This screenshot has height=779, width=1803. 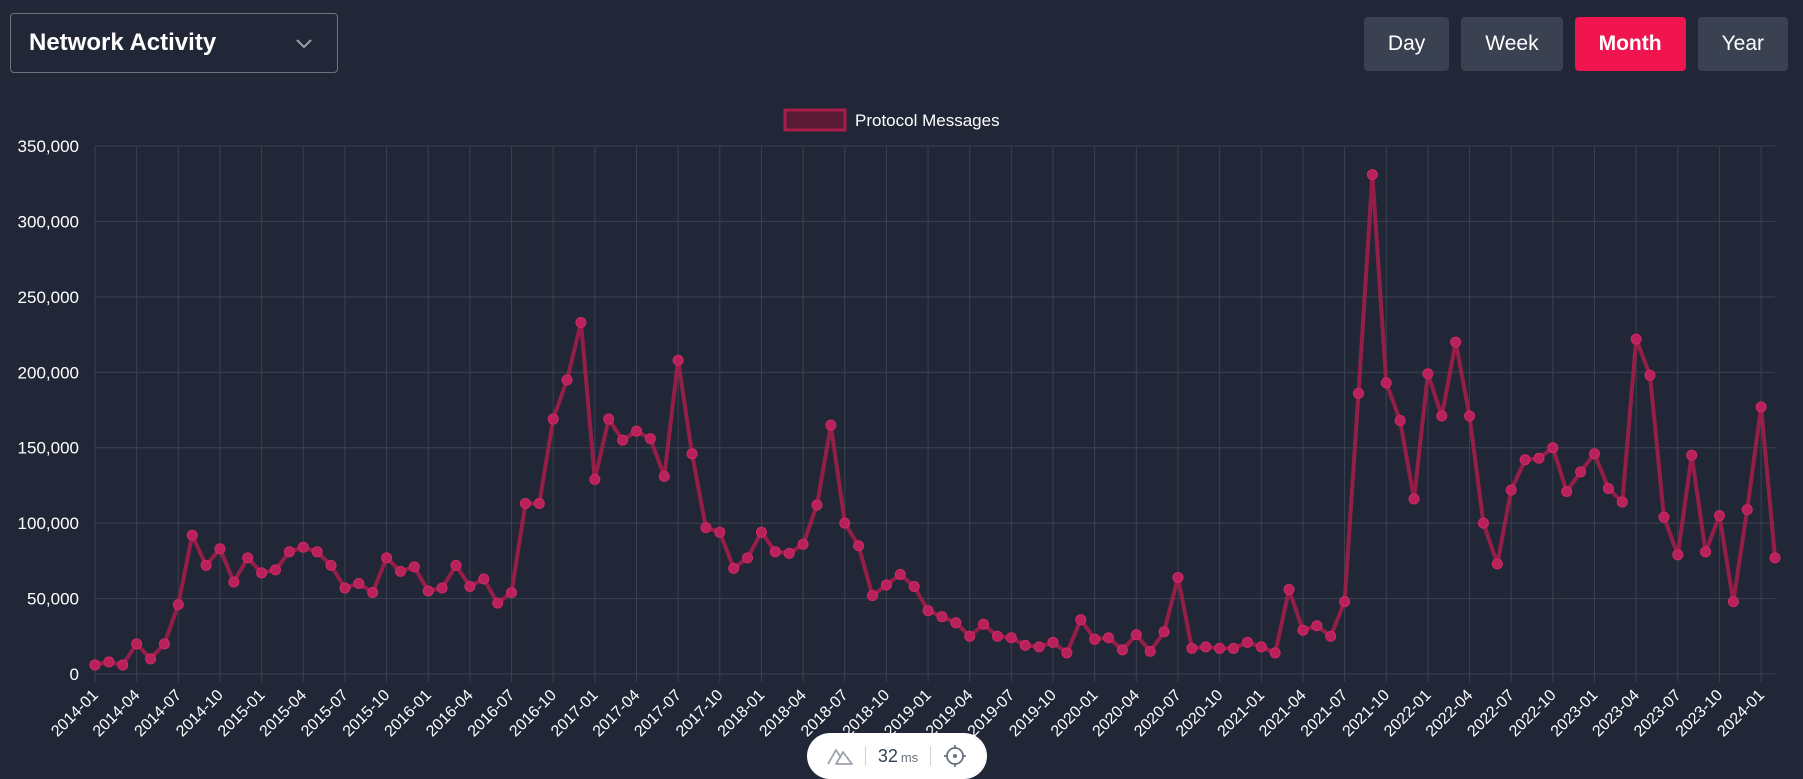 I want to click on legend-swatch, so click(x=815, y=120).